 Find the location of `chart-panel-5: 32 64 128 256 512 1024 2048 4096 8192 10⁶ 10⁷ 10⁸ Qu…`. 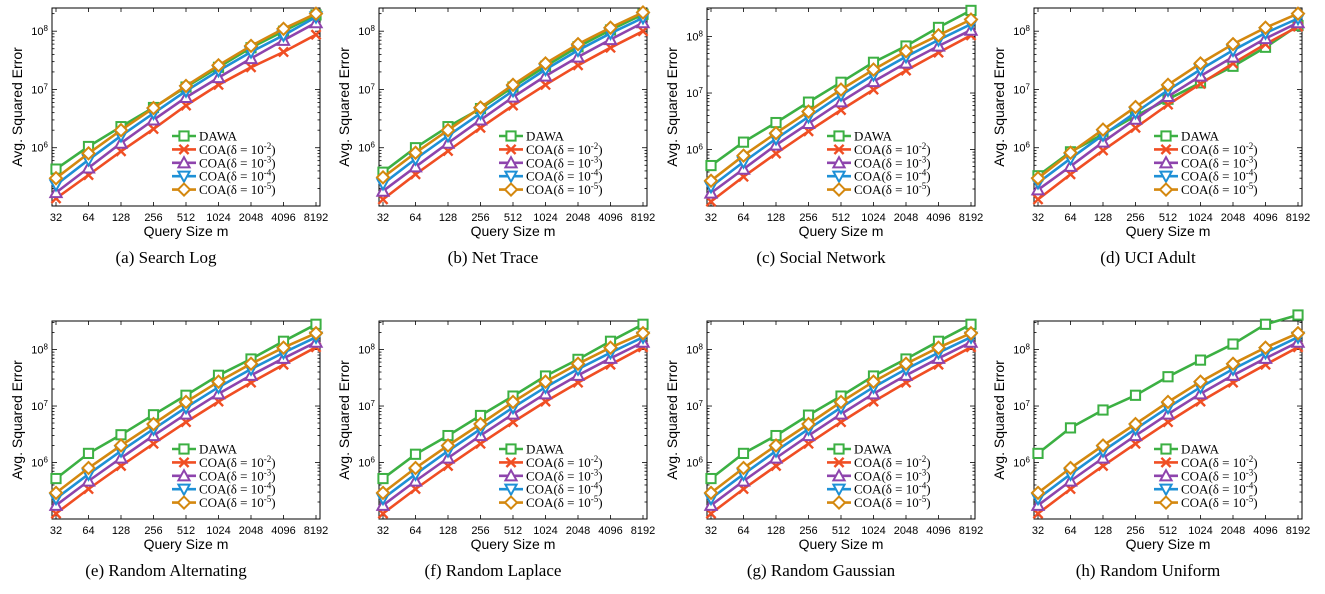

chart-panel-5: 32 64 128 256 512 1024 2048 4096 8192 10⁶ 10⁷ 10⁸ Qu… is located at coordinates (168, 449).